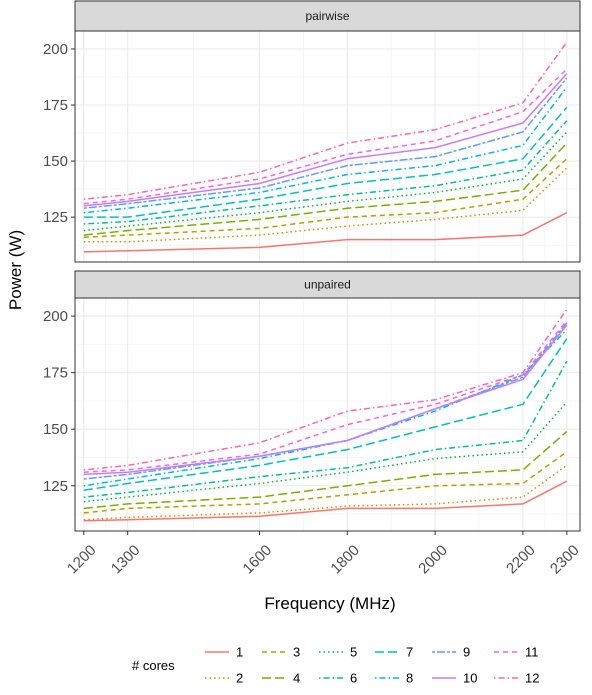 This screenshot has width=592, height=695. I want to click on x-axis: 1200 1300 1600 1800 2000 2200 2300, so click(323, 554).